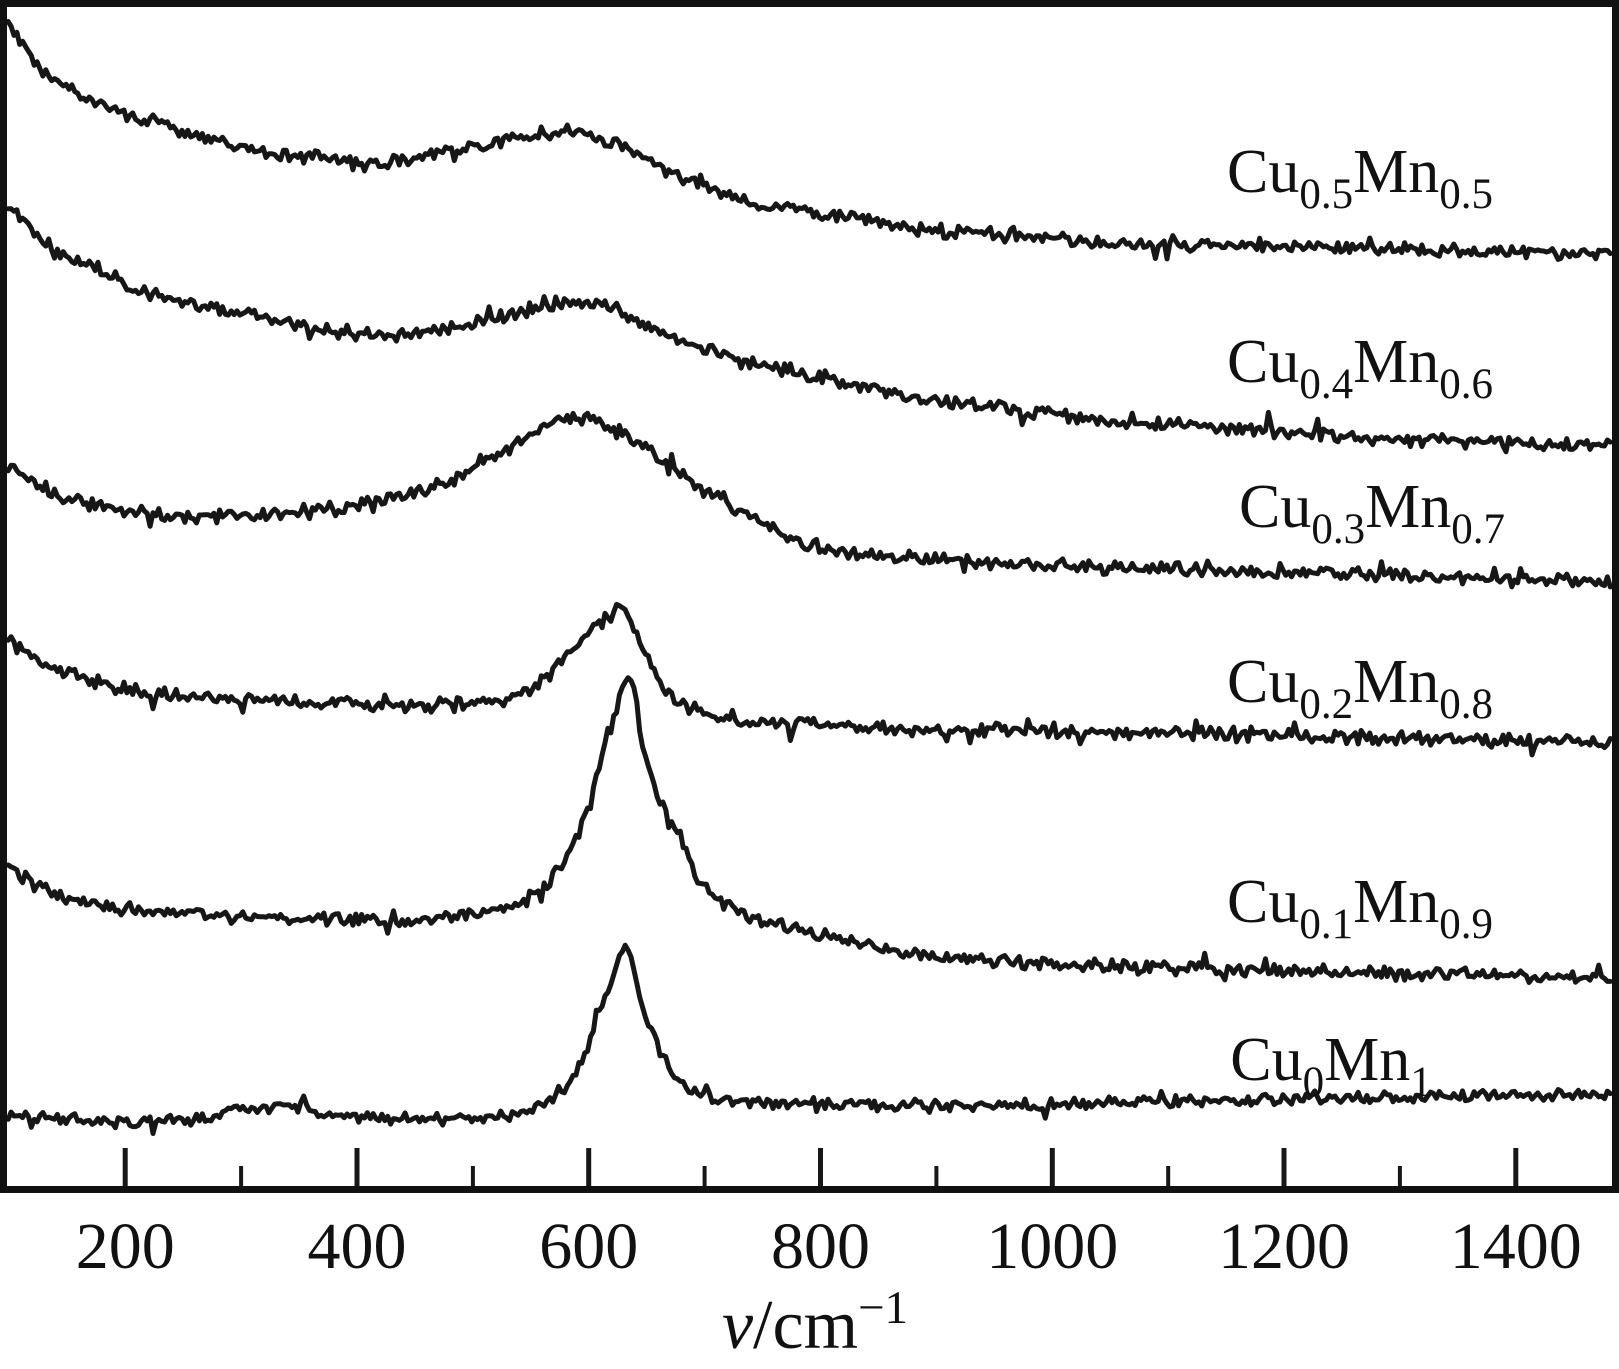 This screenshot has width=1619, height=1369. I want to click on x-axis-tick-label: 1000, so click(1052, 1246).